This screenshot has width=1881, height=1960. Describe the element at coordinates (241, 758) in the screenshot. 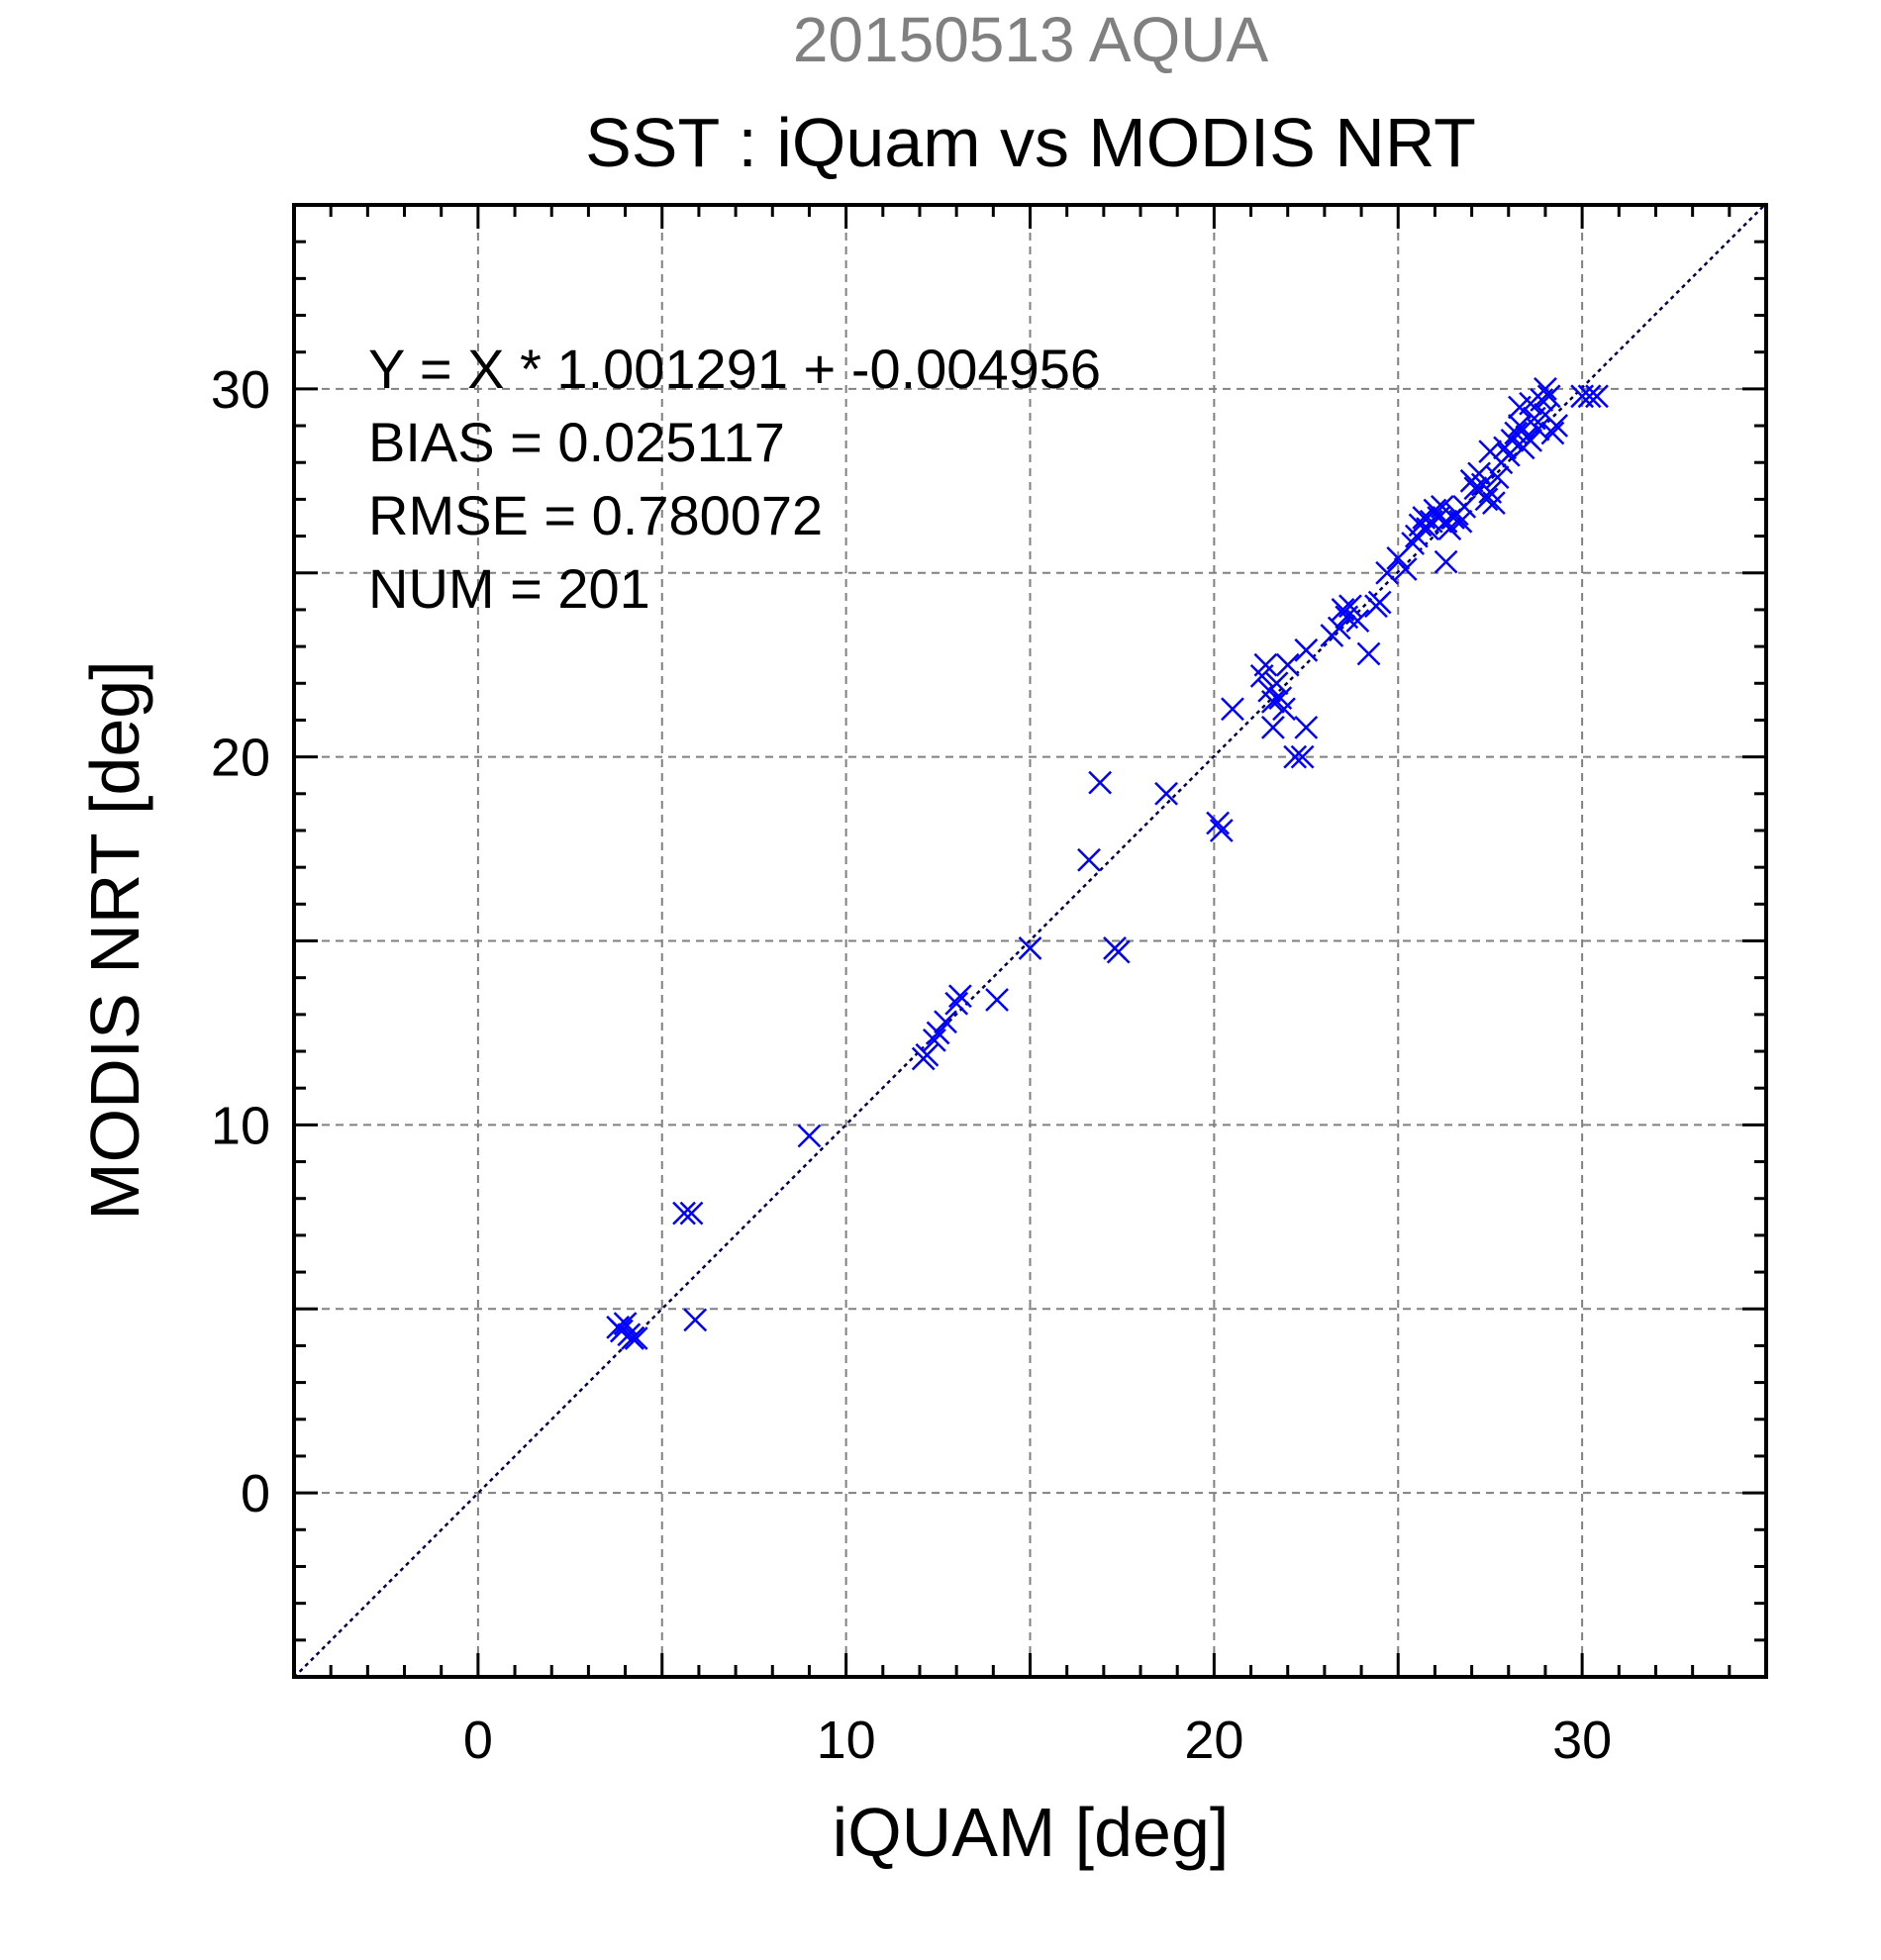

I see `y-tick-label: 20` at that location.